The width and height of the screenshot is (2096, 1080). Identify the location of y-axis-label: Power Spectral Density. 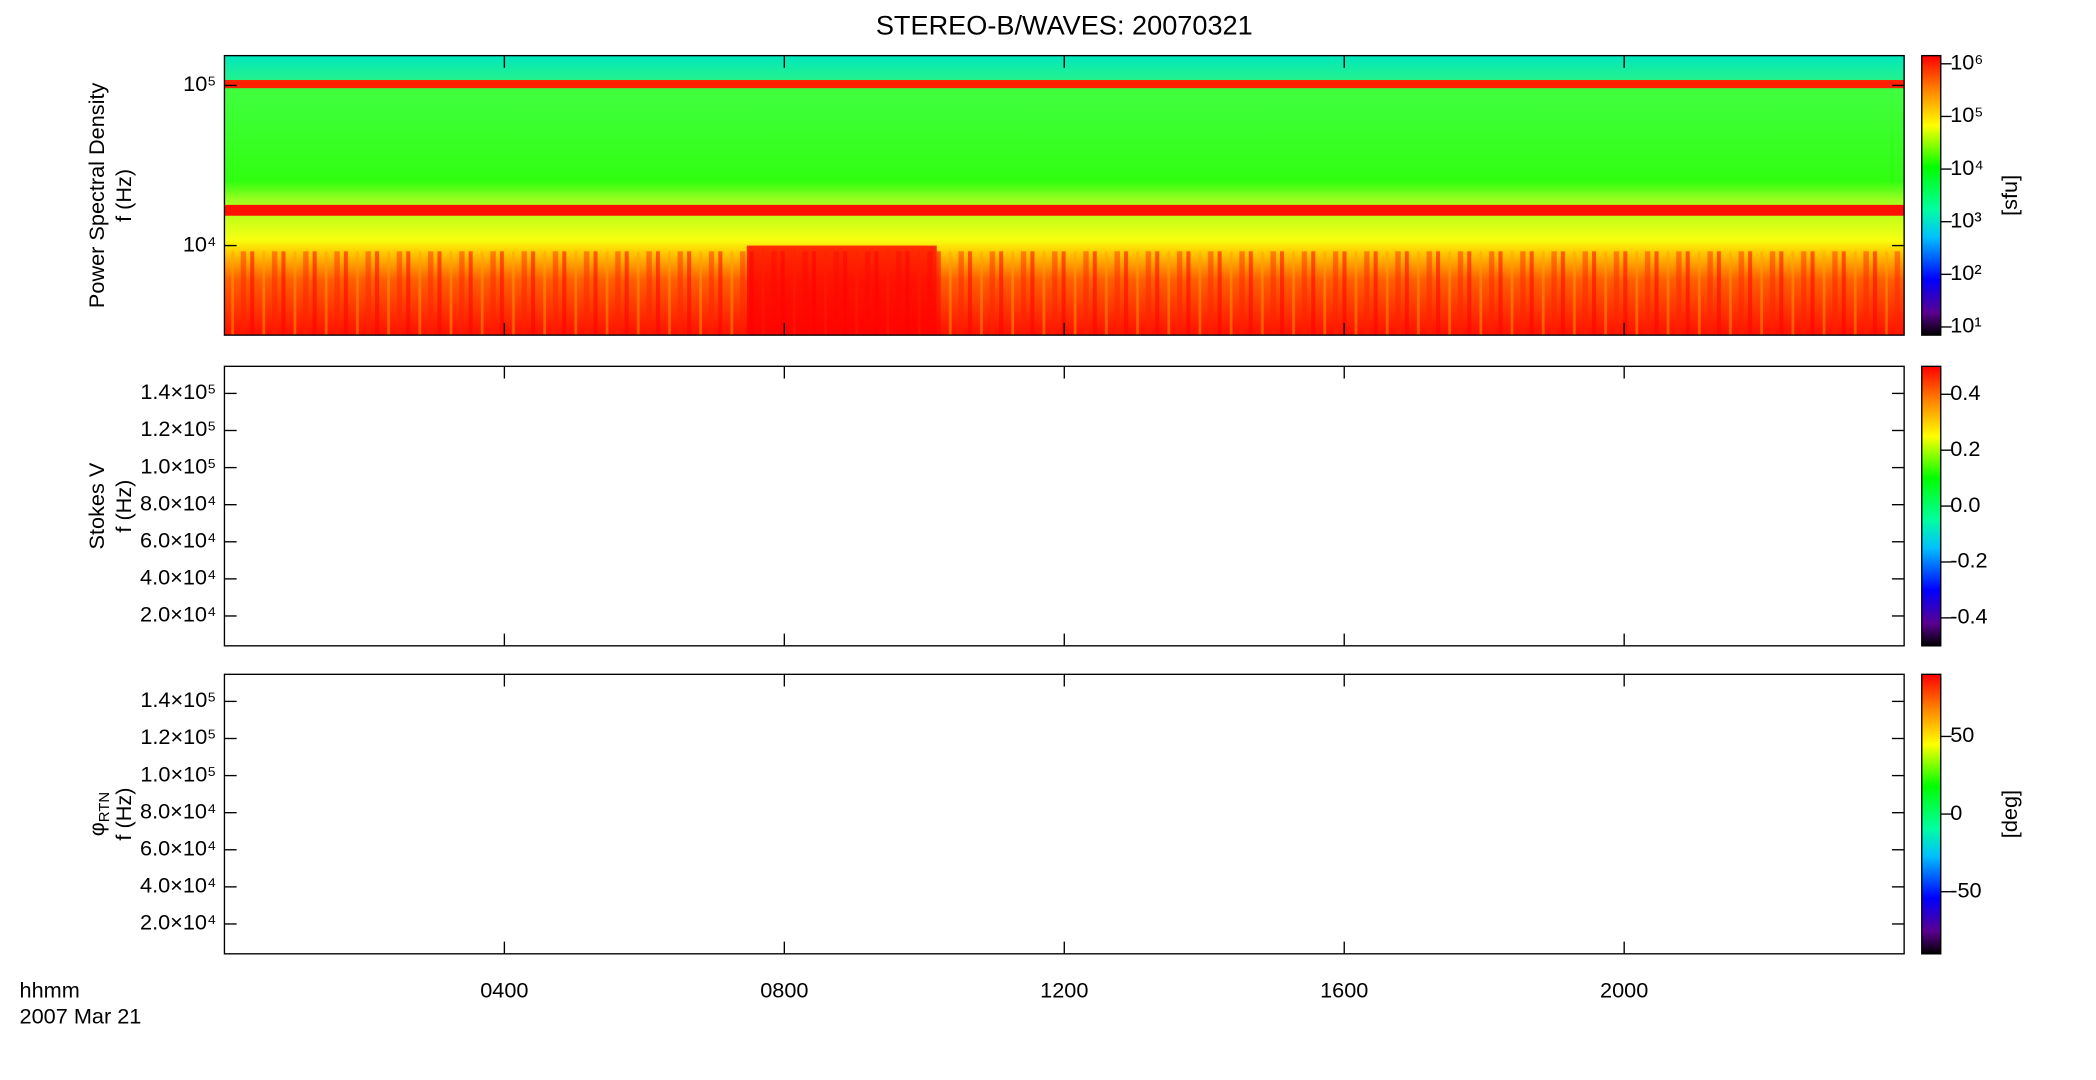
(96, 196).